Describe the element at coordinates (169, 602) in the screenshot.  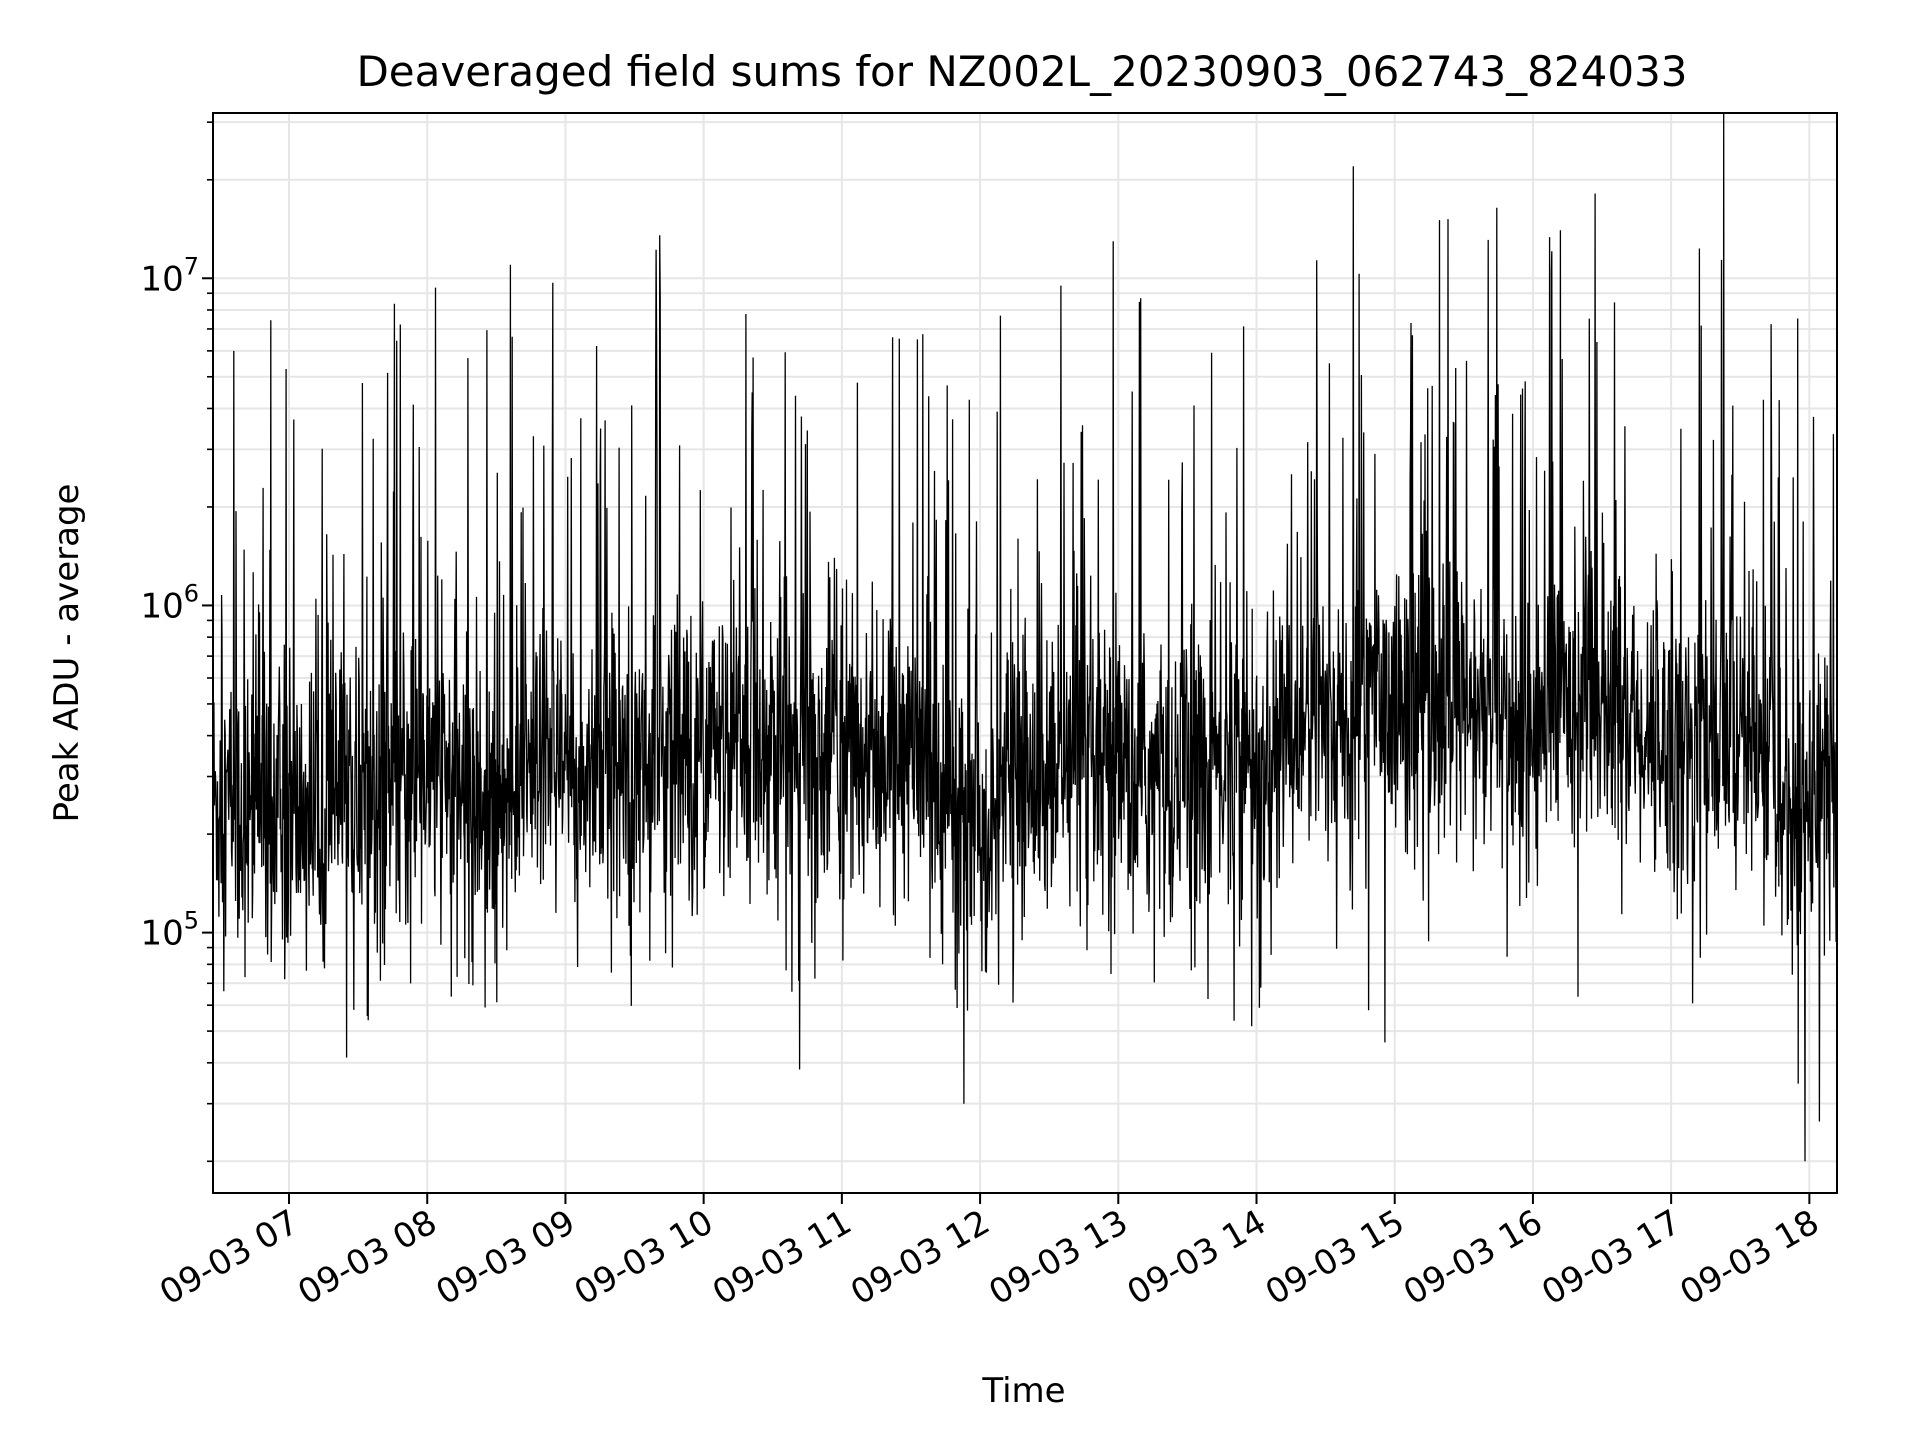
I see `y-tick-label: 10⁶` at that location.